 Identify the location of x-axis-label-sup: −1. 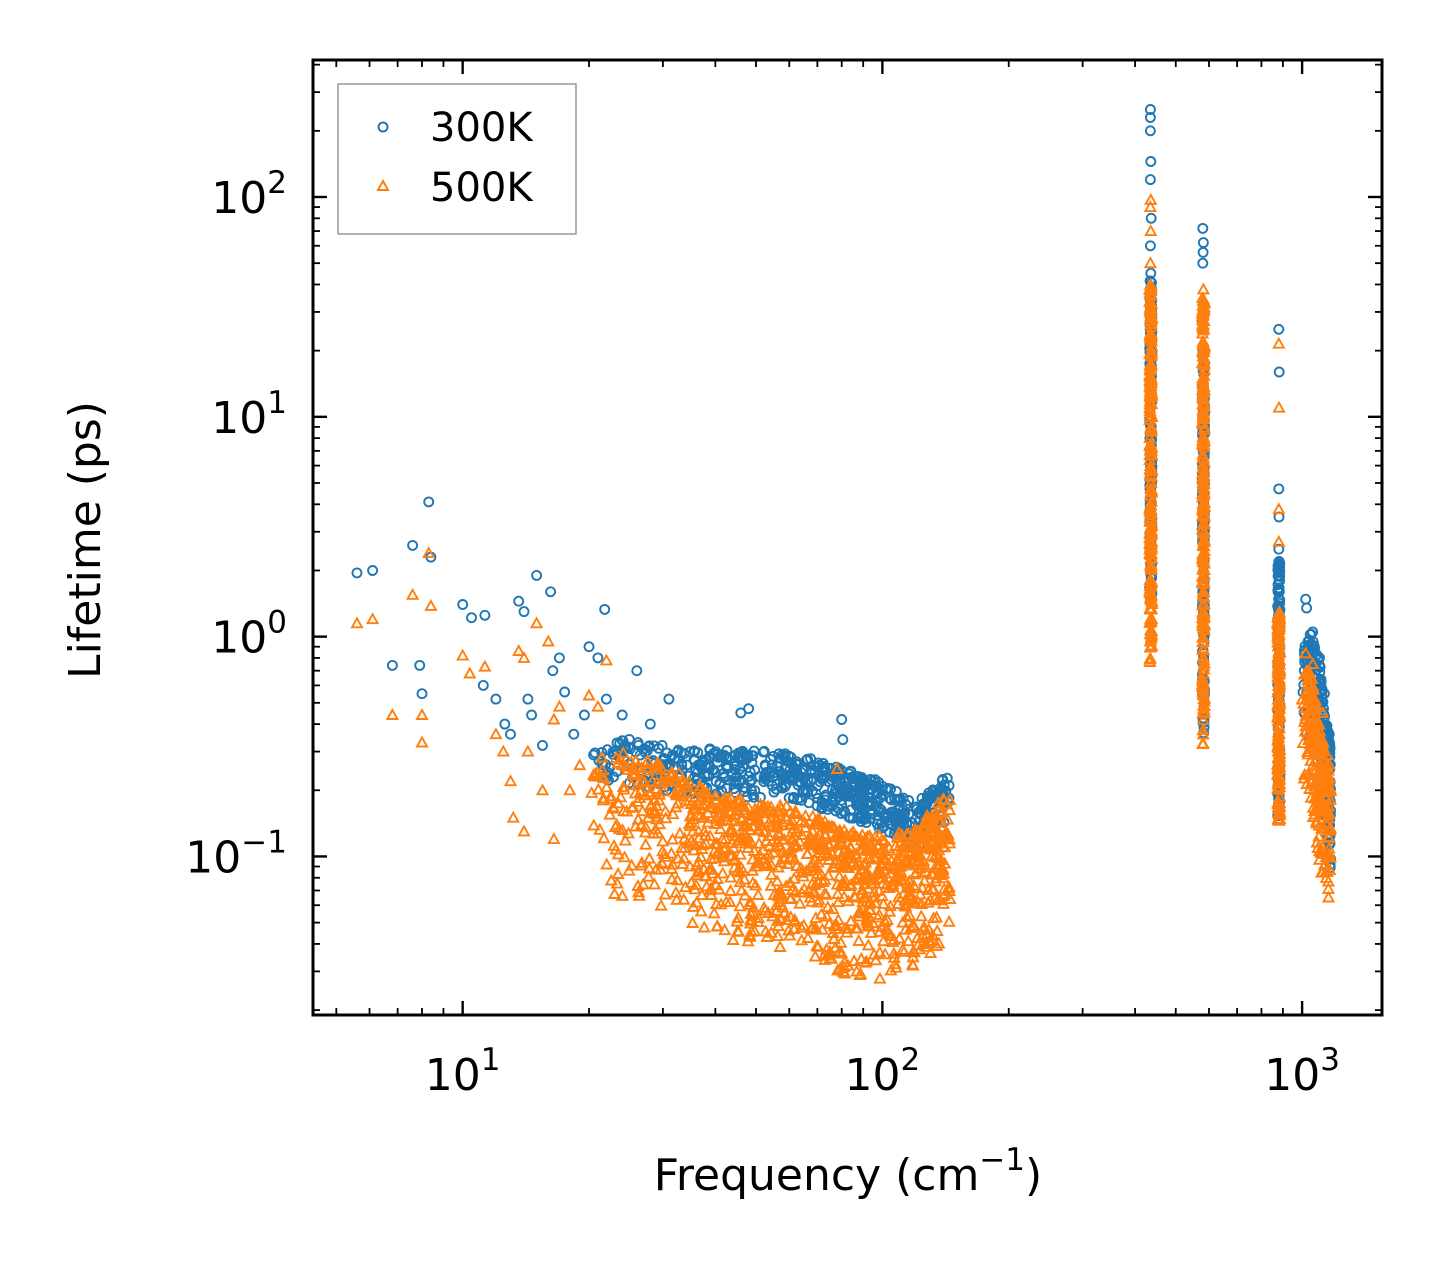
(1002, 1160).